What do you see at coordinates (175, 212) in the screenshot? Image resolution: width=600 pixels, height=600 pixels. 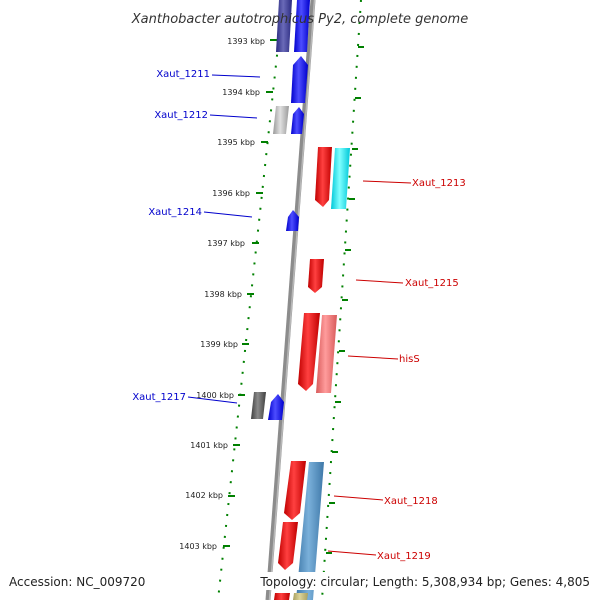 I see `gene-label-xaut-1214: Xaut_1214` at bounding box center [175, 212].